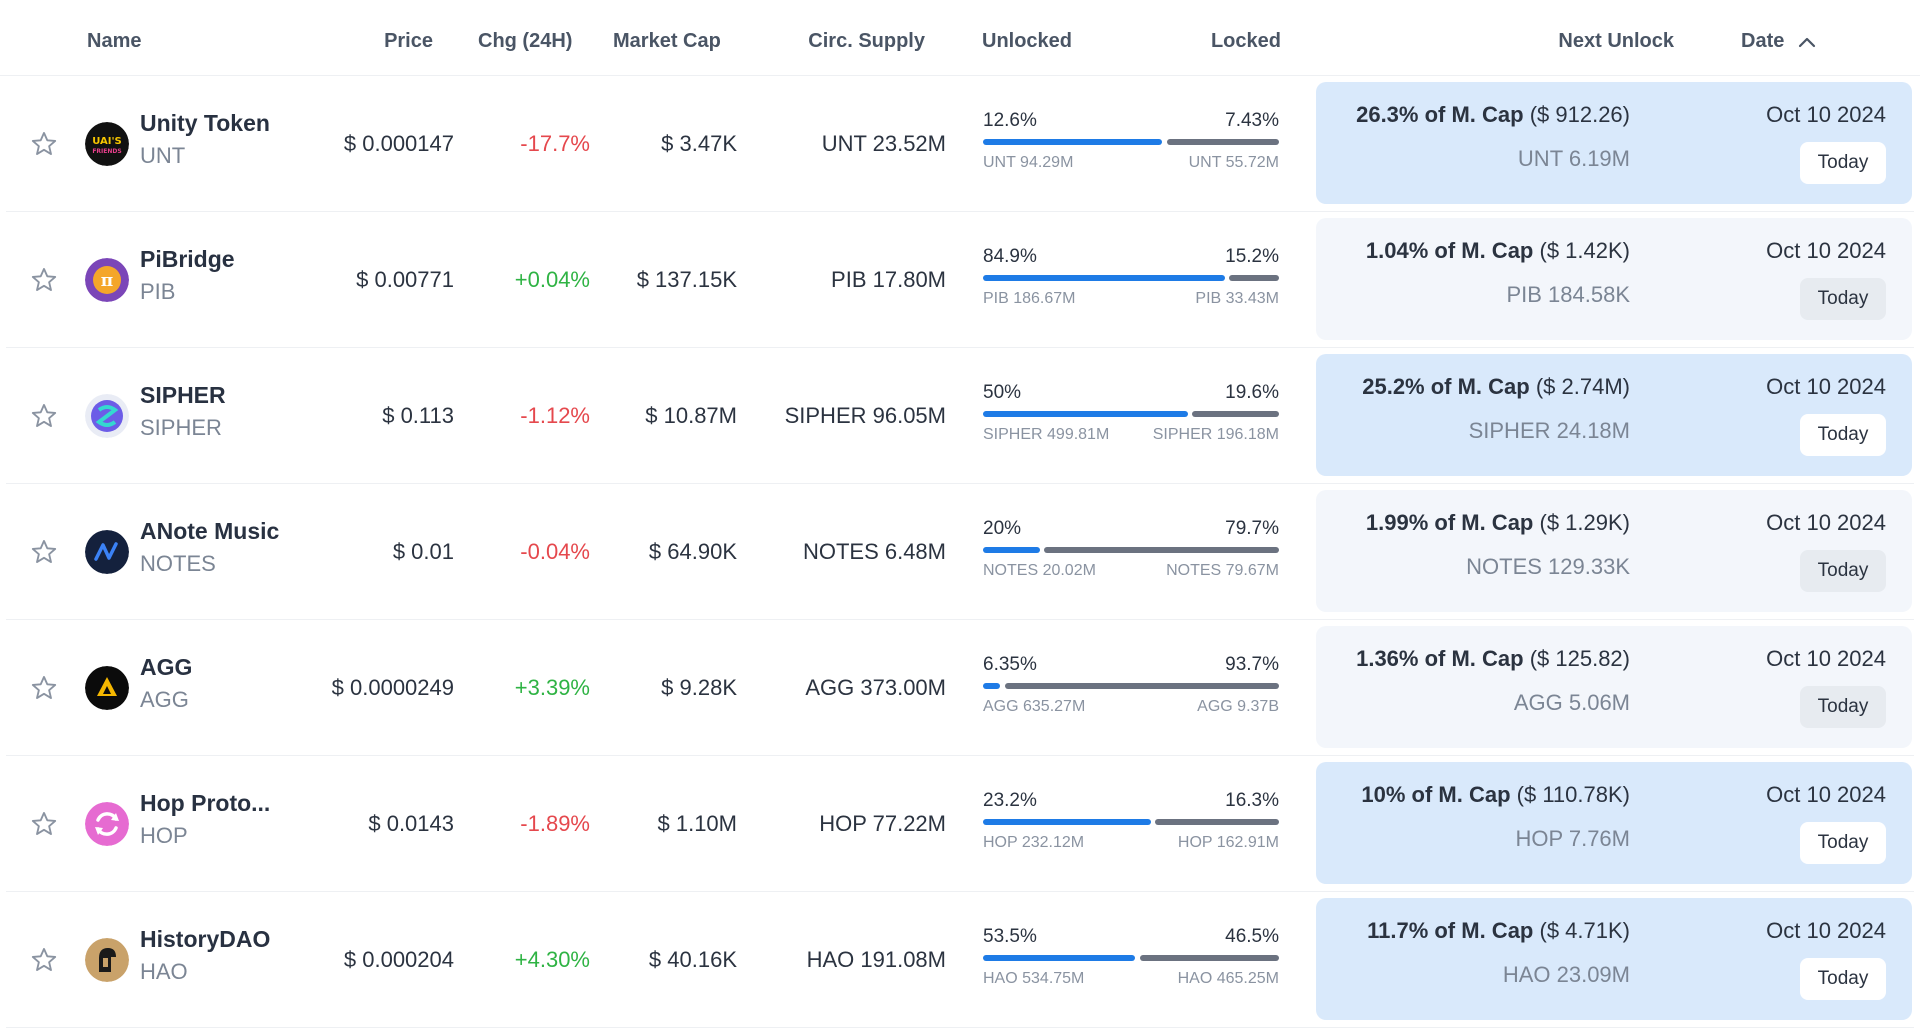 This screenshot has height=1036, width=1920. Describe the element at coordinates (107, 959) in the screenshot. I see `historydao-logo` at that location.